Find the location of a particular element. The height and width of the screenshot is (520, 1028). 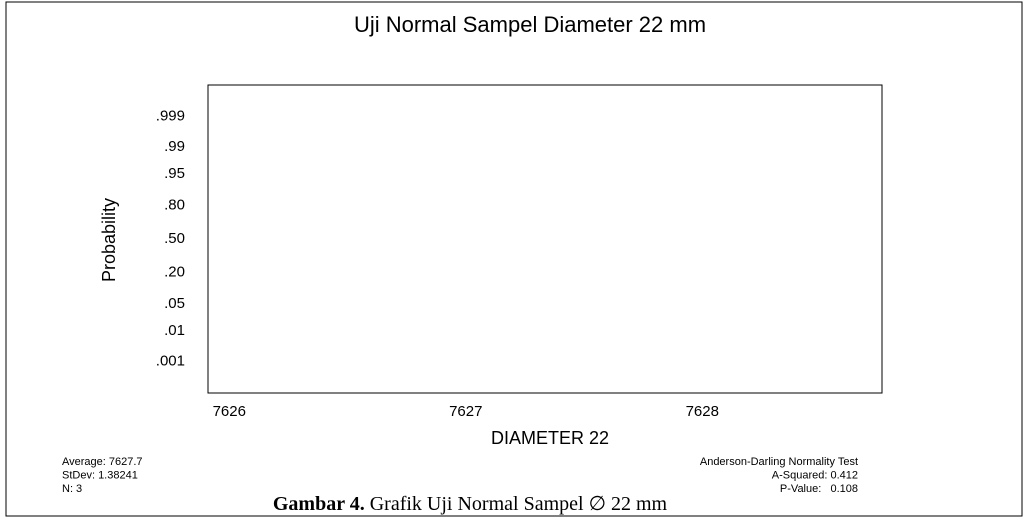

chart-title: Uji Normal Sampel Diameter 22 mm is located at coordinates (530, 24).